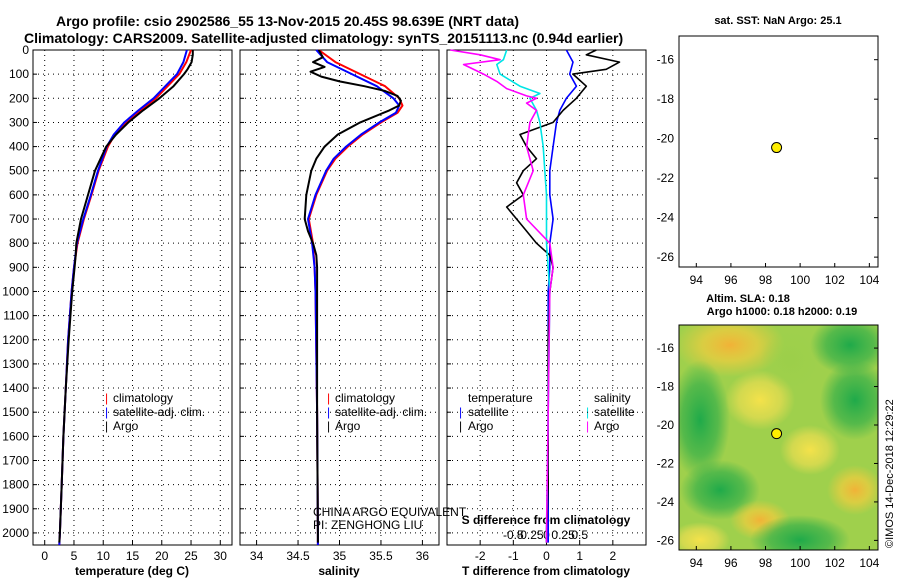  I want to click on sla-map-x-tick-label: 94, so click(697, 563).